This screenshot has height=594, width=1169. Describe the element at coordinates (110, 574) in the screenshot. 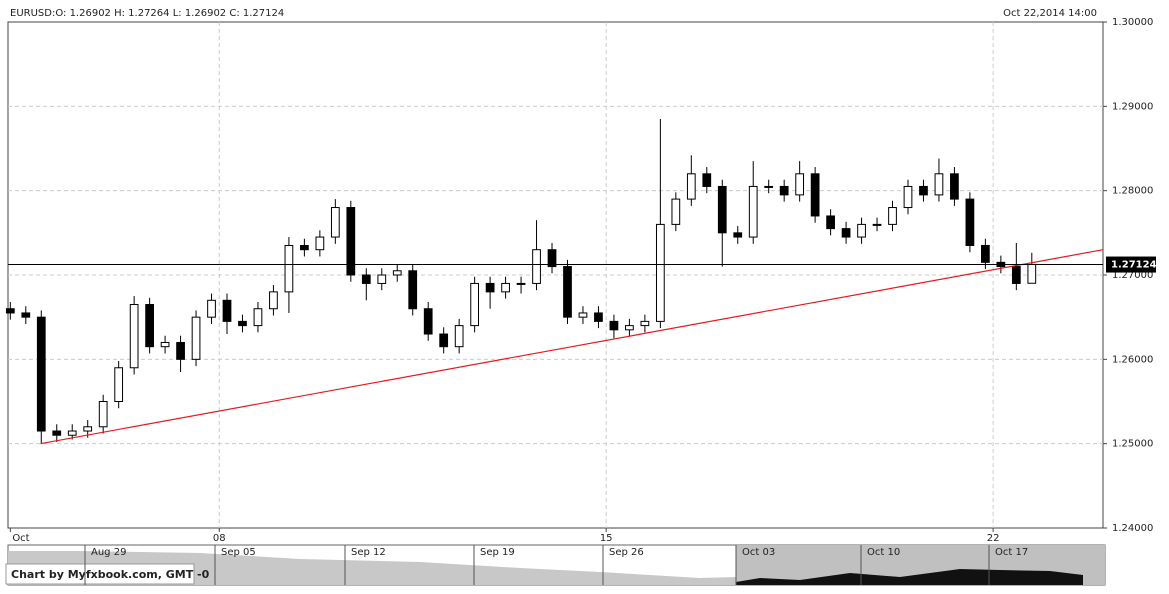

I see `credit: Chart by Myfxbook.com, GMT -0` at that location.